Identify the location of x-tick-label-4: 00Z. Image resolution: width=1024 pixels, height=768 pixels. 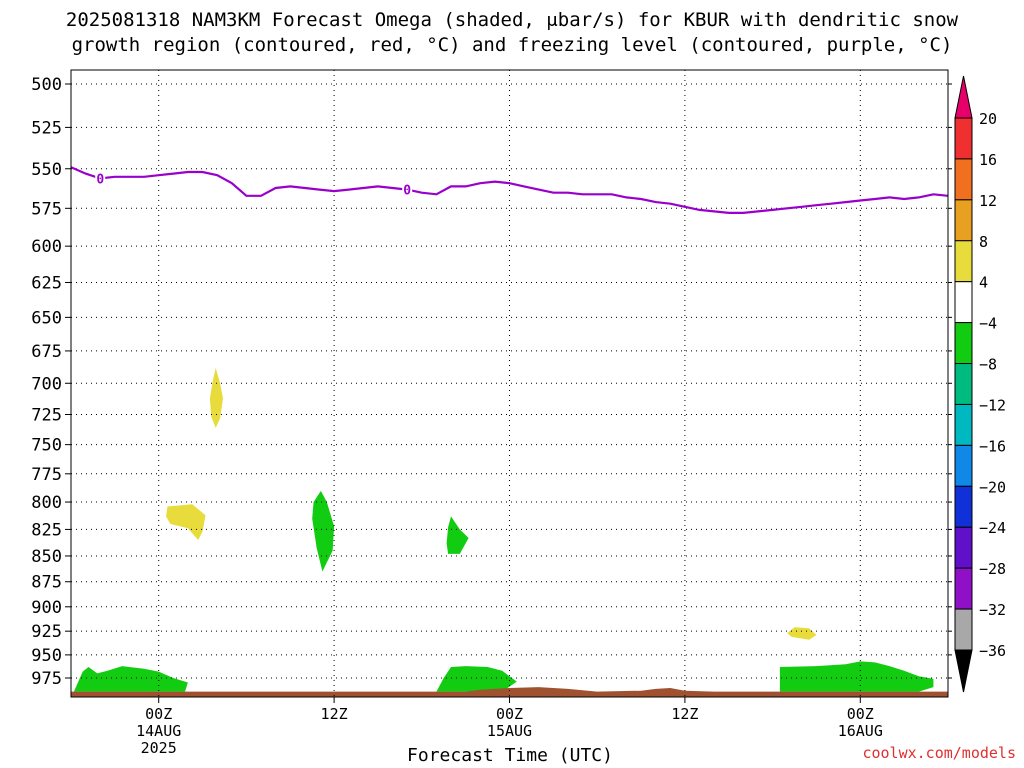
(860, 714).